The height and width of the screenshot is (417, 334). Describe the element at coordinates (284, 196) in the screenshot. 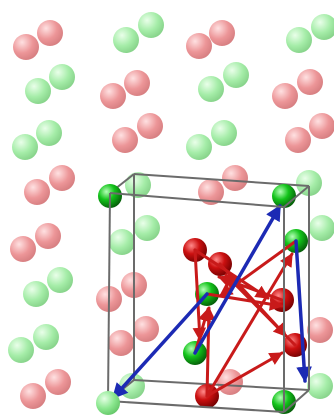

I see `atom-green` at that location.